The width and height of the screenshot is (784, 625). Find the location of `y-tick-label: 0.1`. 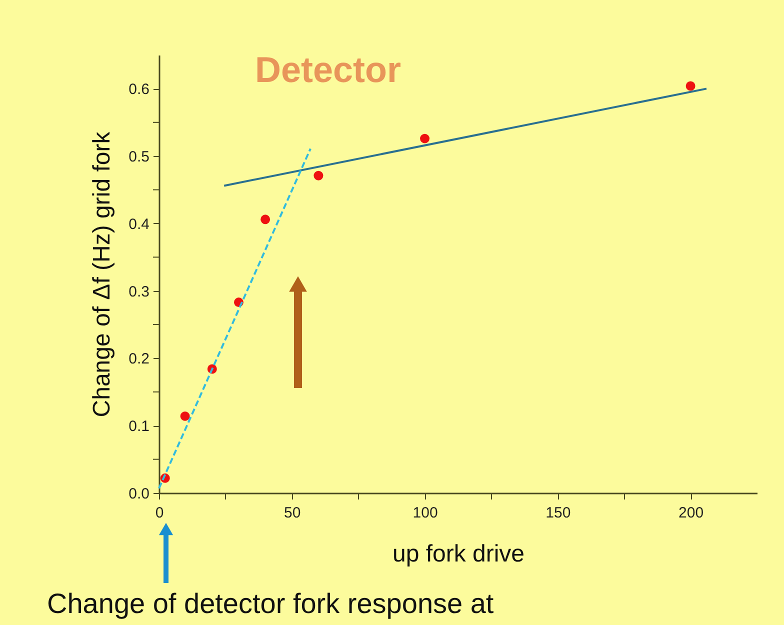

y-tick-label: 0.1 is located at coordinates (139, 427).